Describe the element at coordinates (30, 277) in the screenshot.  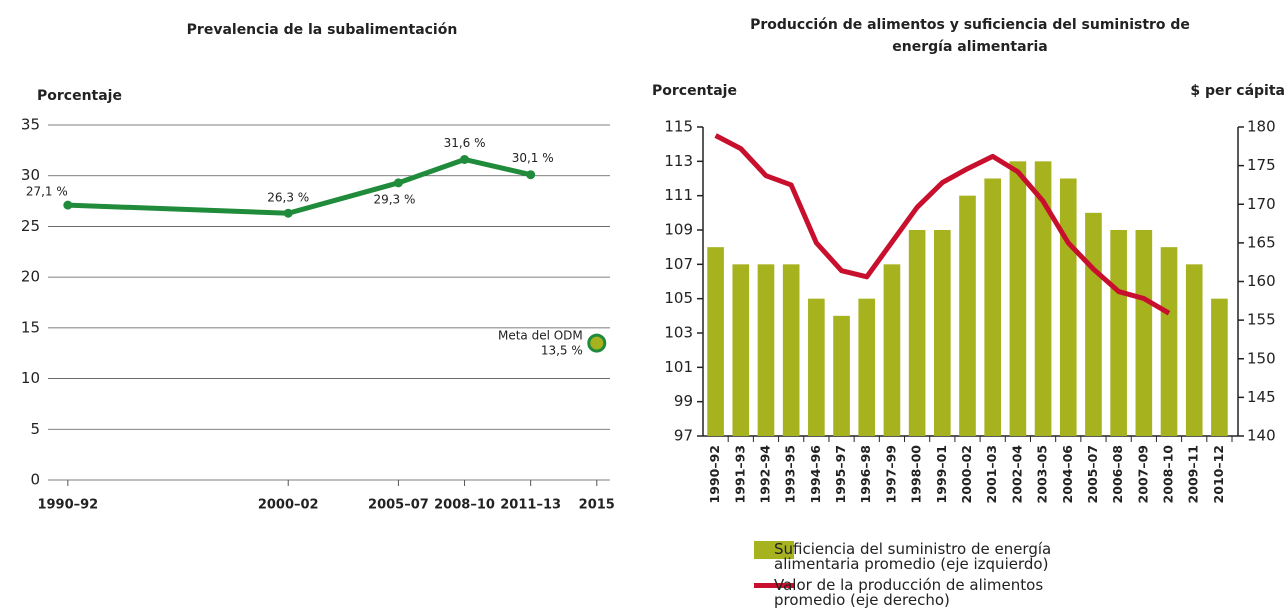
I see `y-tick-label: 20` at that location.